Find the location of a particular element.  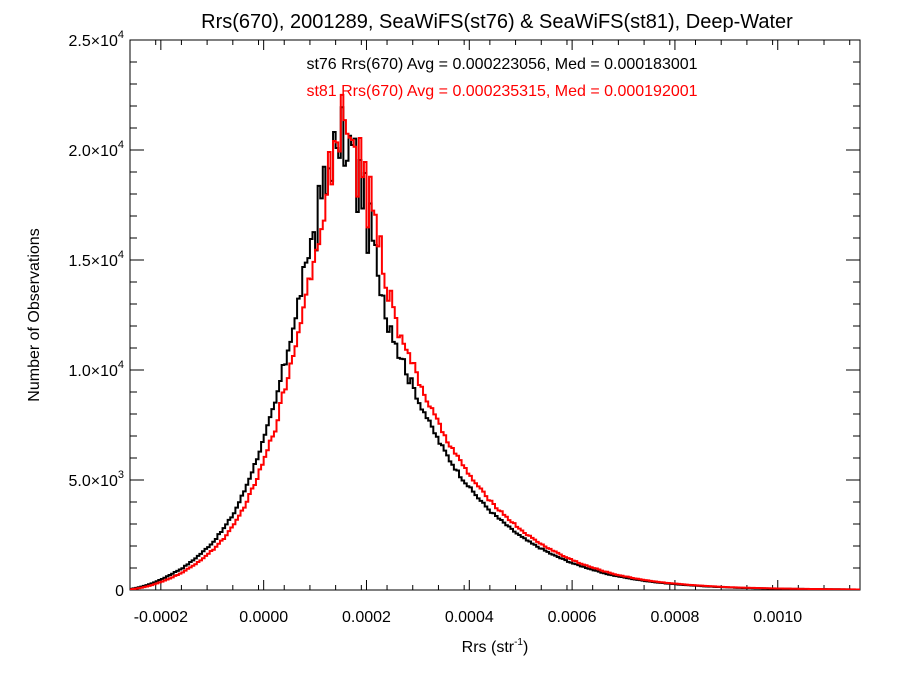

x-tick-label: -0.0002 is located at coordinates (161, 617).